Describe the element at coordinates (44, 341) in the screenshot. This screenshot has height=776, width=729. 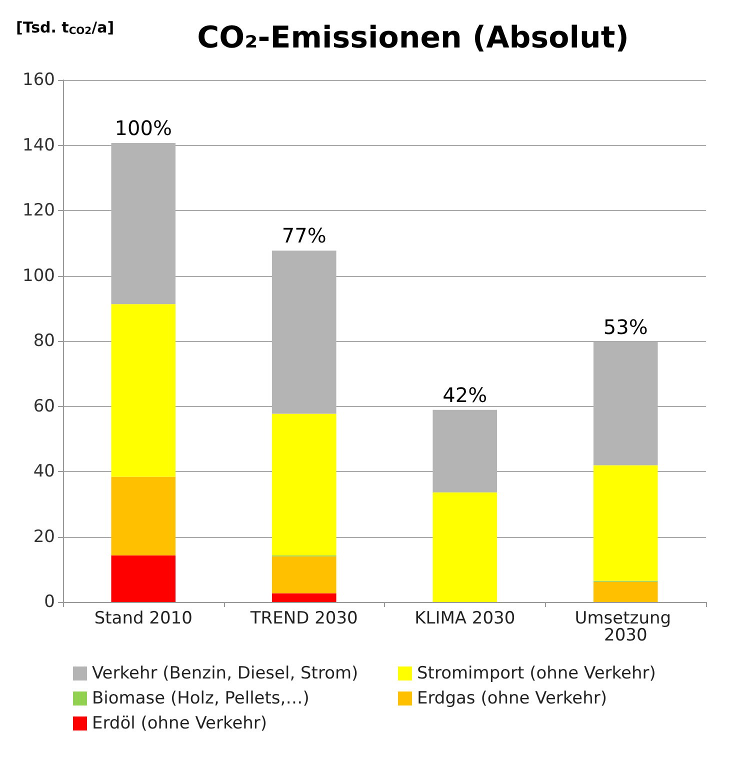
I see `y-tick-label: 80` at that location.